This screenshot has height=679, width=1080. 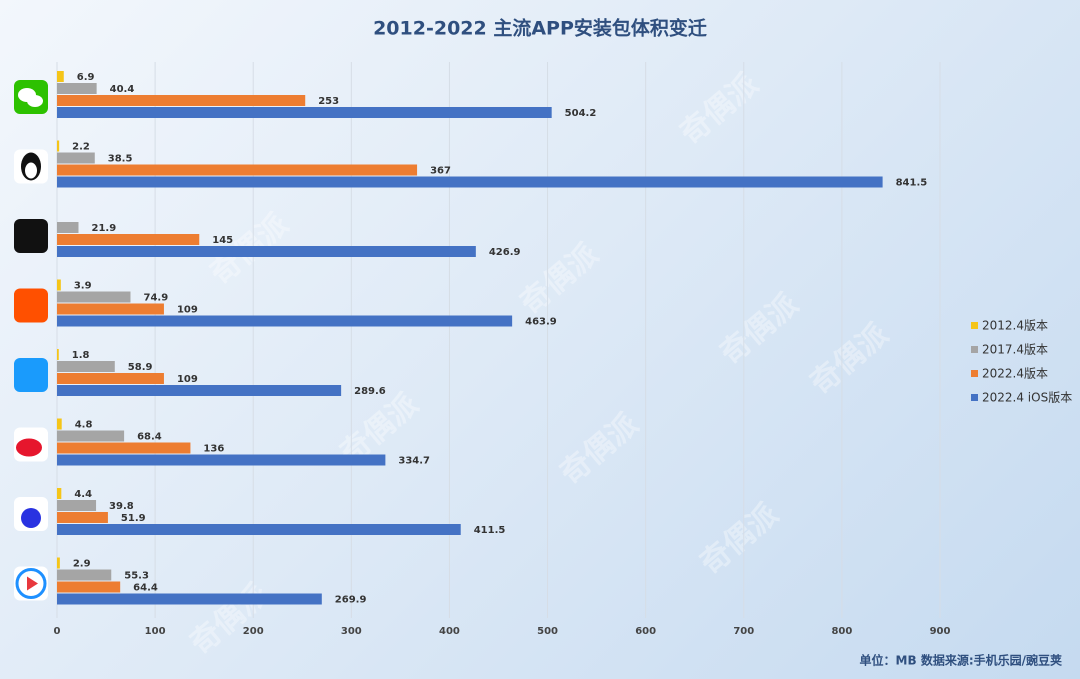 I want to click on value-label: 38.5, so click(x=120, y=159).